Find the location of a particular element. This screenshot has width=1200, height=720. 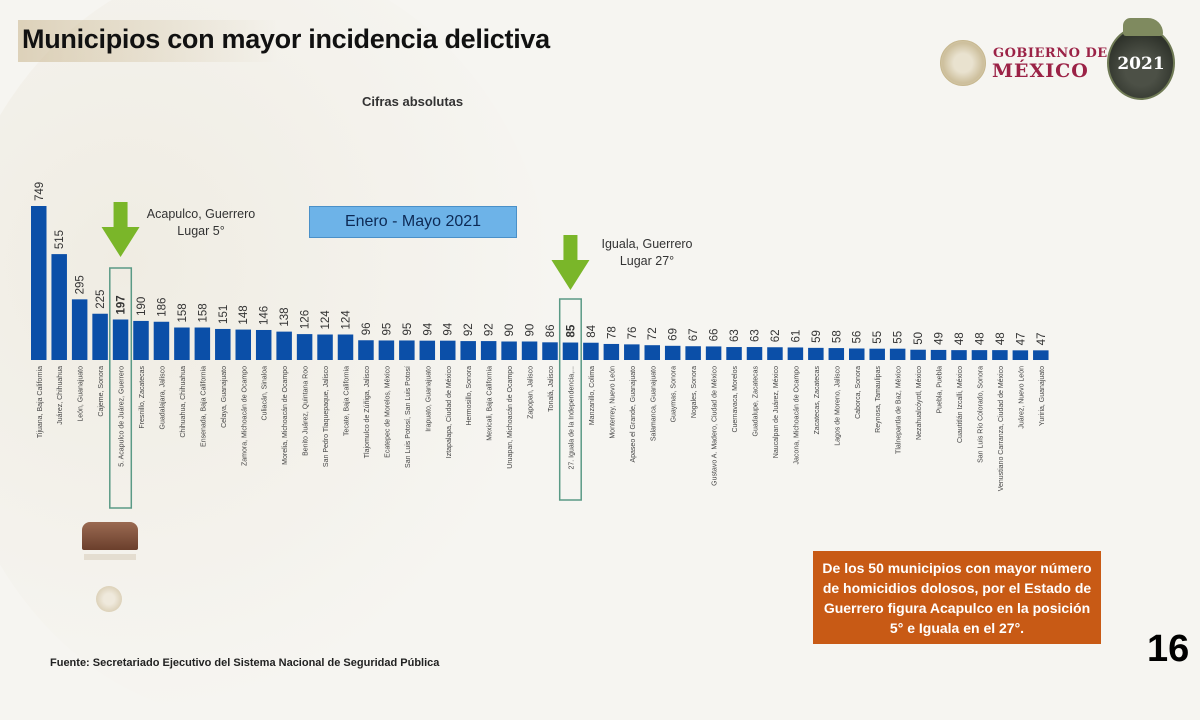

period-text: Enero - Mayo 2021 is located at coordinates (413, 221).